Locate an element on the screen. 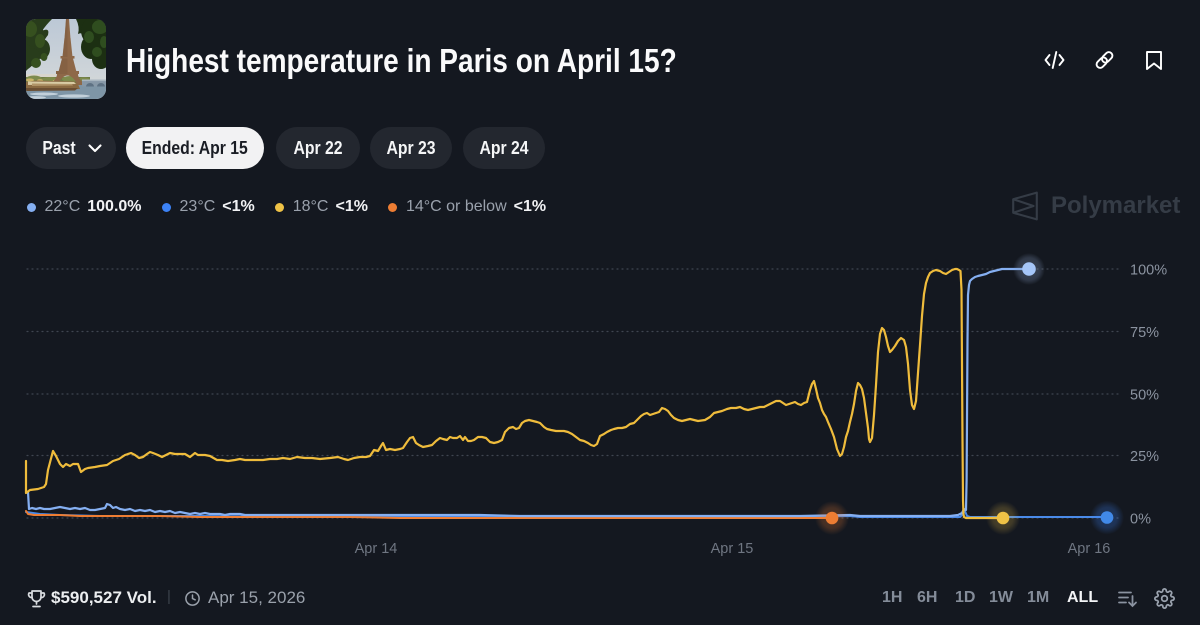 This screenshot has width=1200, height=625. svg-text: 25% is located at coordinates (1144, 457).